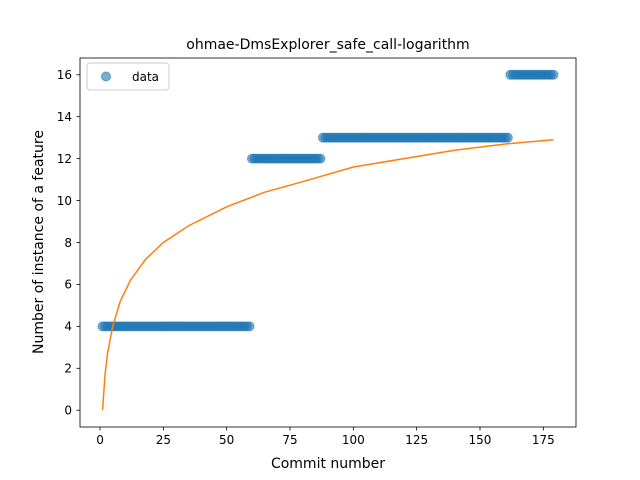 Image resolution: width=640 pixels, height=480 pixels. Describe the element at coordinates (39, 242) in the screenshot. I see `y-axis-title: Number of instance of a feature` at that location.